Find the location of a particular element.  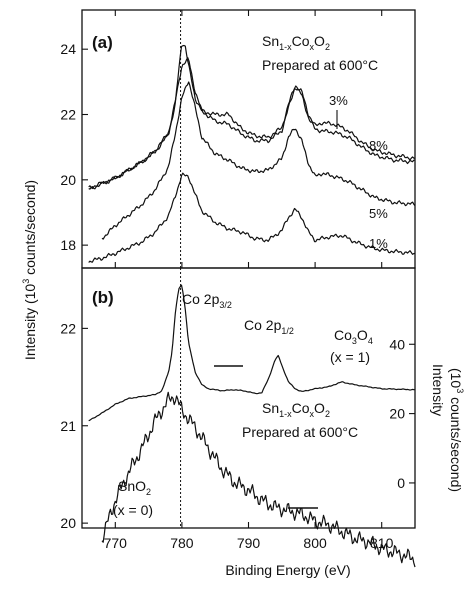

x-tick-label: 800 is located at coordinates (315, 543).